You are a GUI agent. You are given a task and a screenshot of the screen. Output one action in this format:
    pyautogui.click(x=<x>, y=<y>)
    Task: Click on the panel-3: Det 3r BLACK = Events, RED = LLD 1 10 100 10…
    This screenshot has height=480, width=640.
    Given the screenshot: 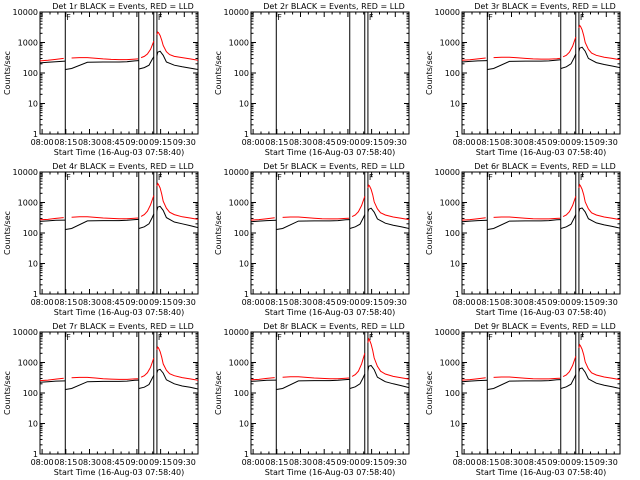 What is the action you would take?
    pyautogui.click(x=523, y=79)
    